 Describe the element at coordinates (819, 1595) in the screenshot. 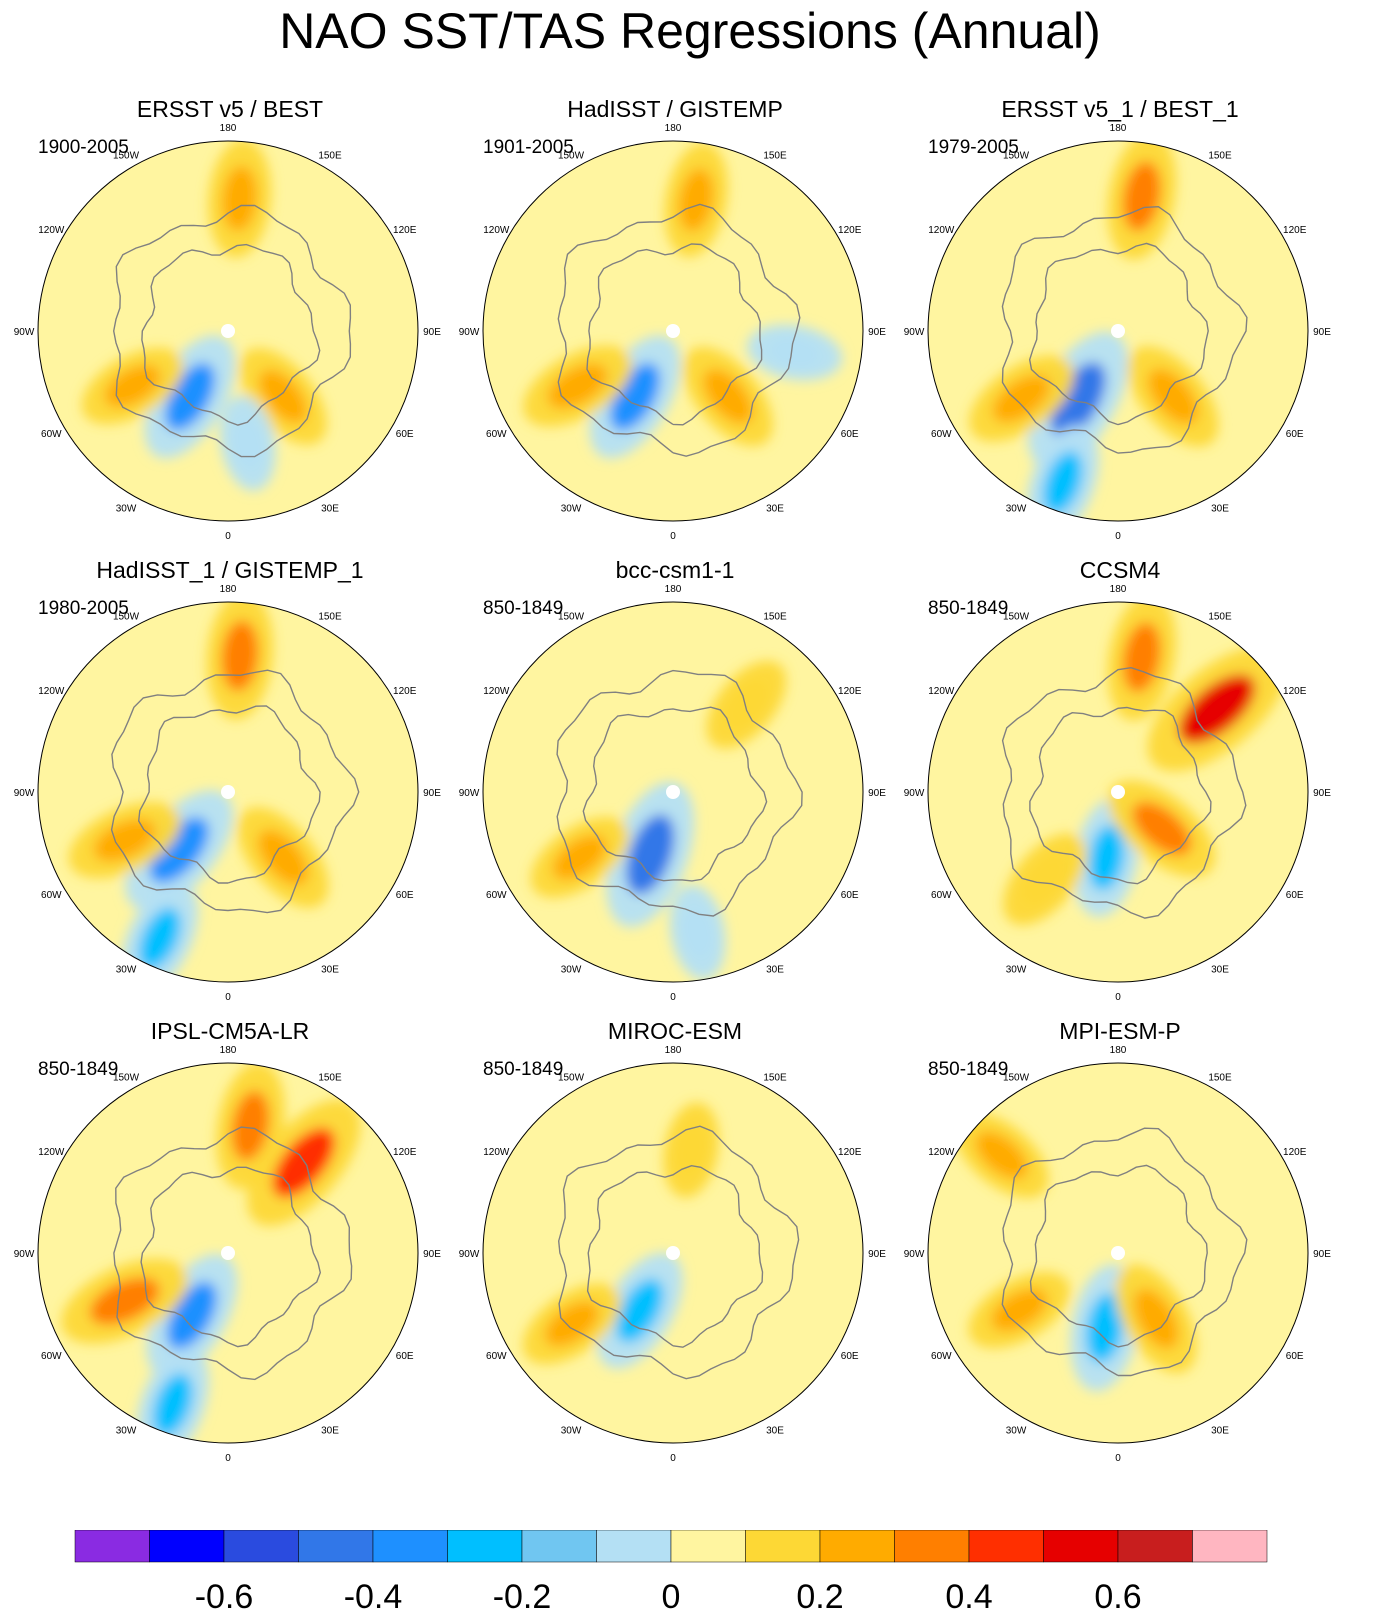

I see `colorbar-tick-label: 0.2` at that location.